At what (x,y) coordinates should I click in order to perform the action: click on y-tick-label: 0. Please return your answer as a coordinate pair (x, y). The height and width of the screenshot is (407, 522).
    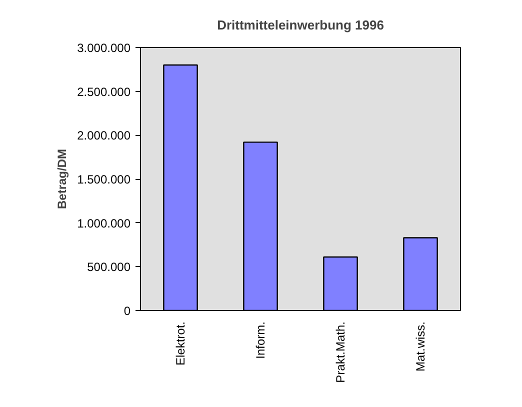
    Looking at the image, I should click on (127, 311).